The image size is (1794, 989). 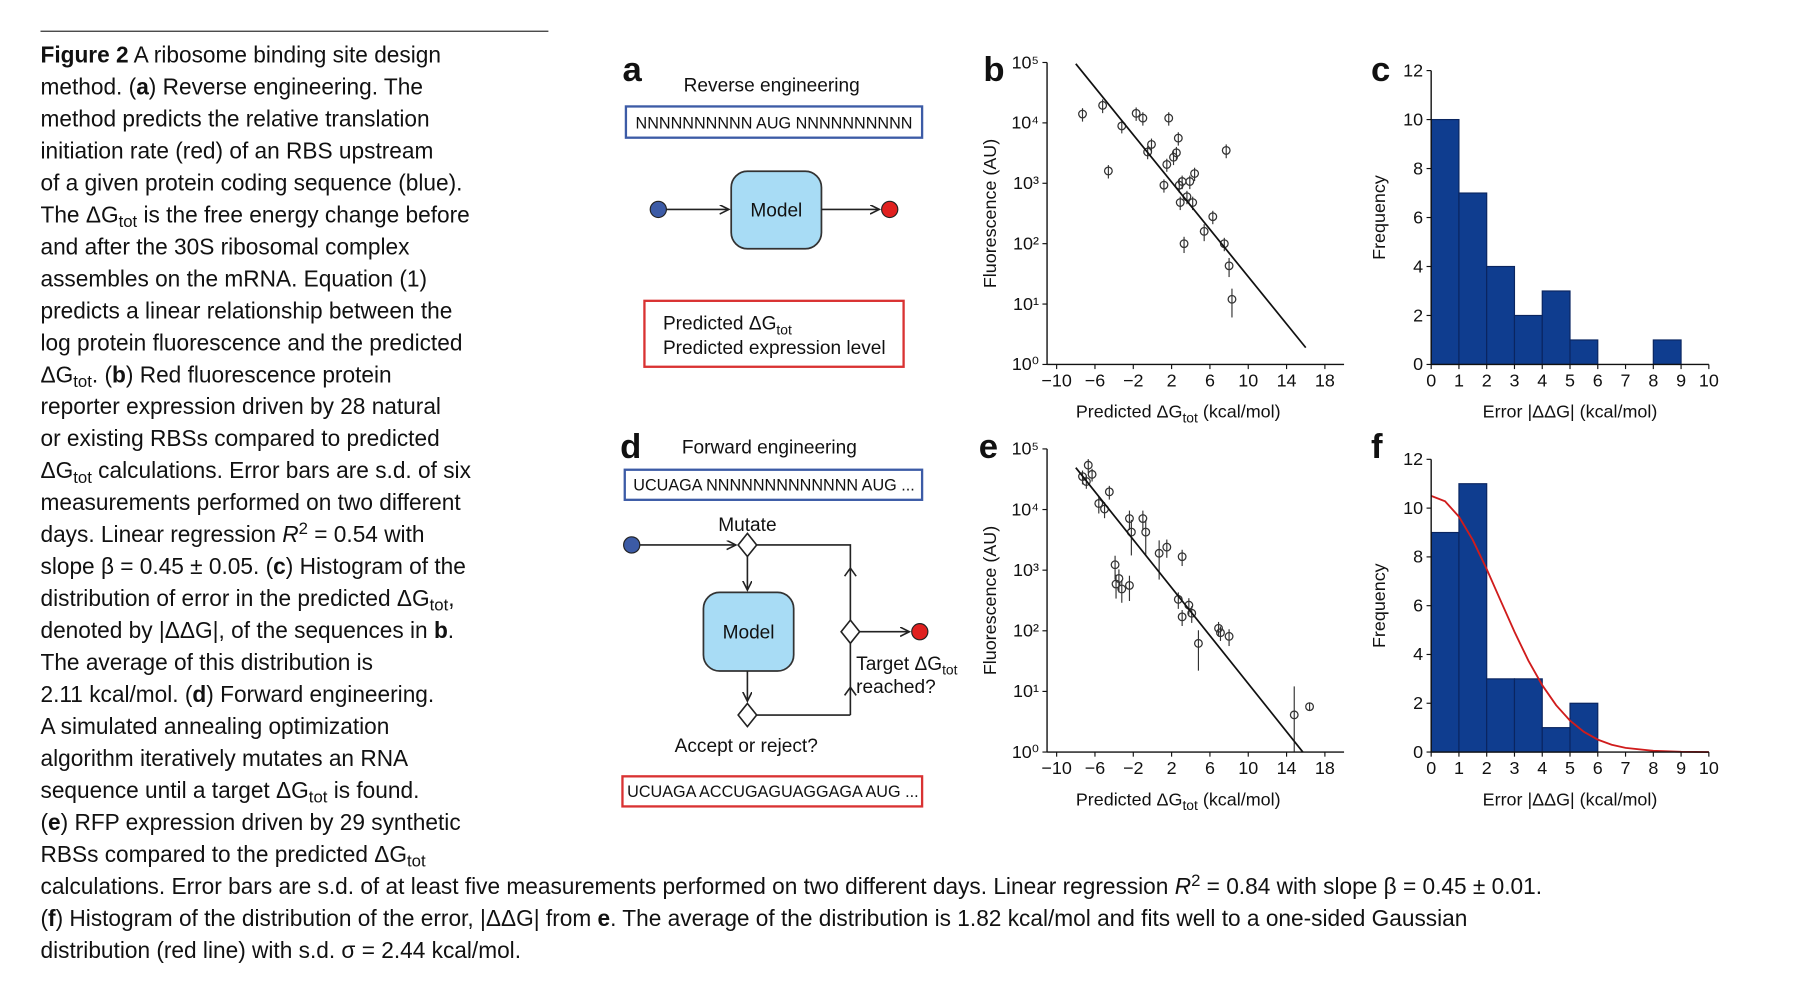 I want to click on regression-line, so click(x=1189, y=610).